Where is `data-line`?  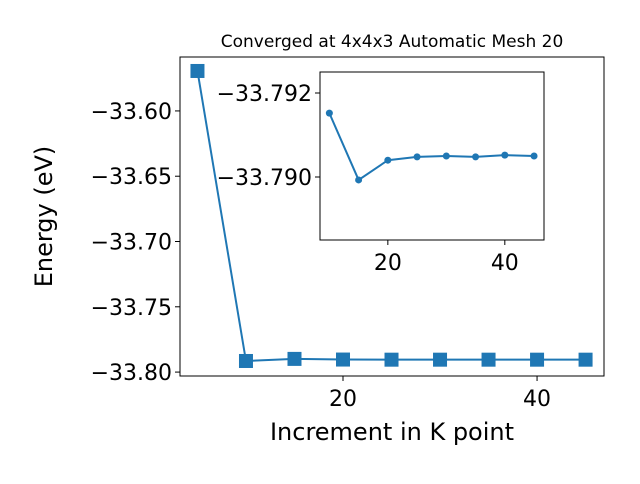 data-line is located at coordinates (431, 147).